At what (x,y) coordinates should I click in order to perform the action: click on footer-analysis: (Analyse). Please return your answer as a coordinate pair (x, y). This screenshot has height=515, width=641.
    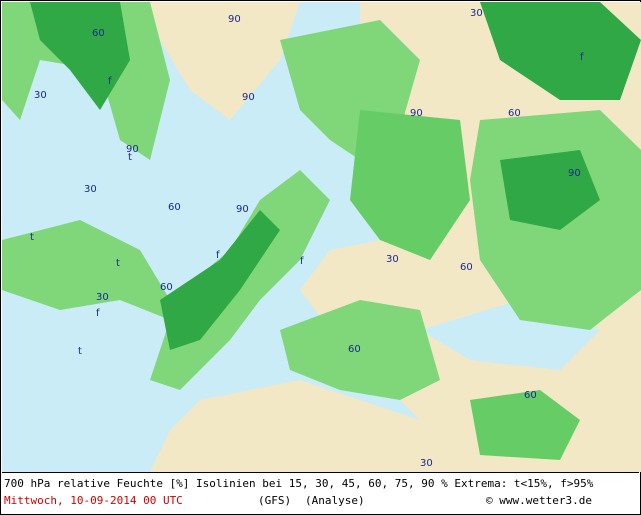
    Looking at the image, I should click on (335, 500).